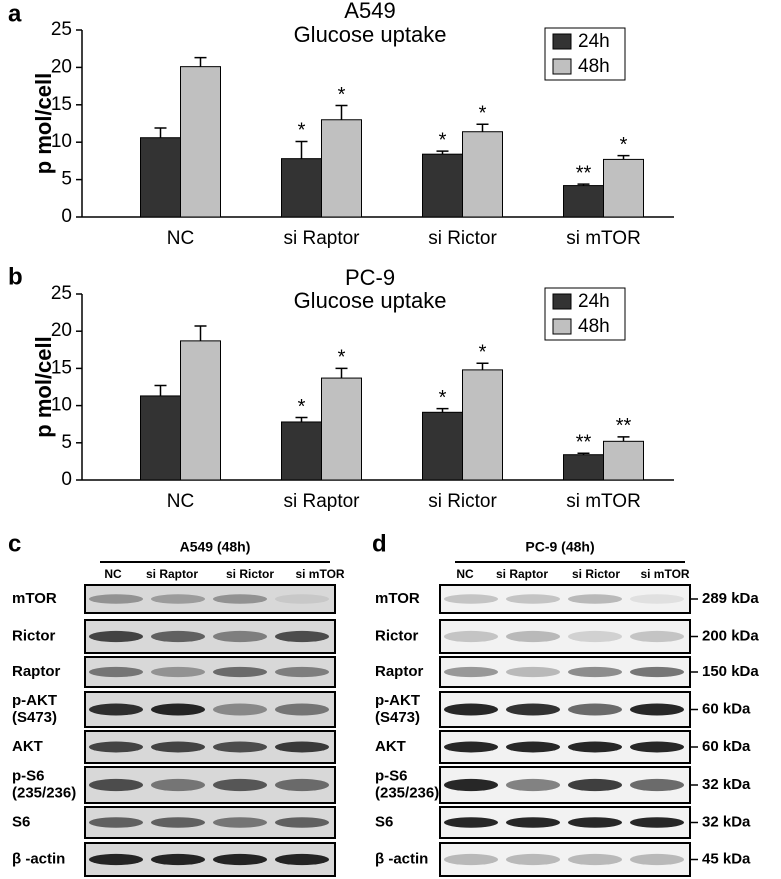  What do you see at coordinates (465, 574) in the screenshot?
I see `lane-label: NC` at bounding box center [465, 574].